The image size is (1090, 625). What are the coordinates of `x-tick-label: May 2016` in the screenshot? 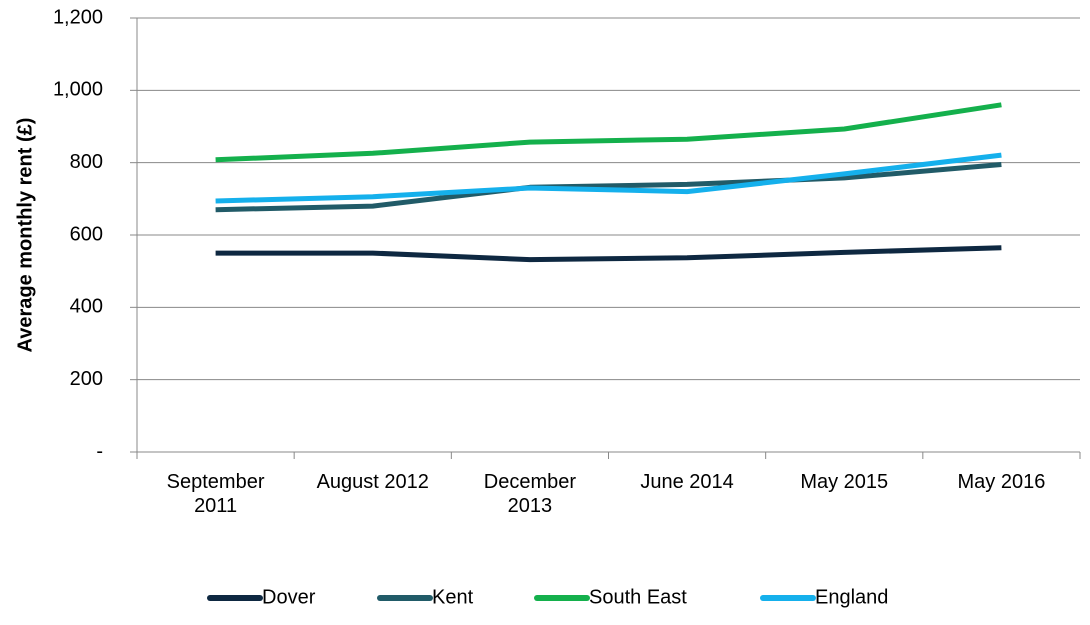 It's located at (1001, 482).